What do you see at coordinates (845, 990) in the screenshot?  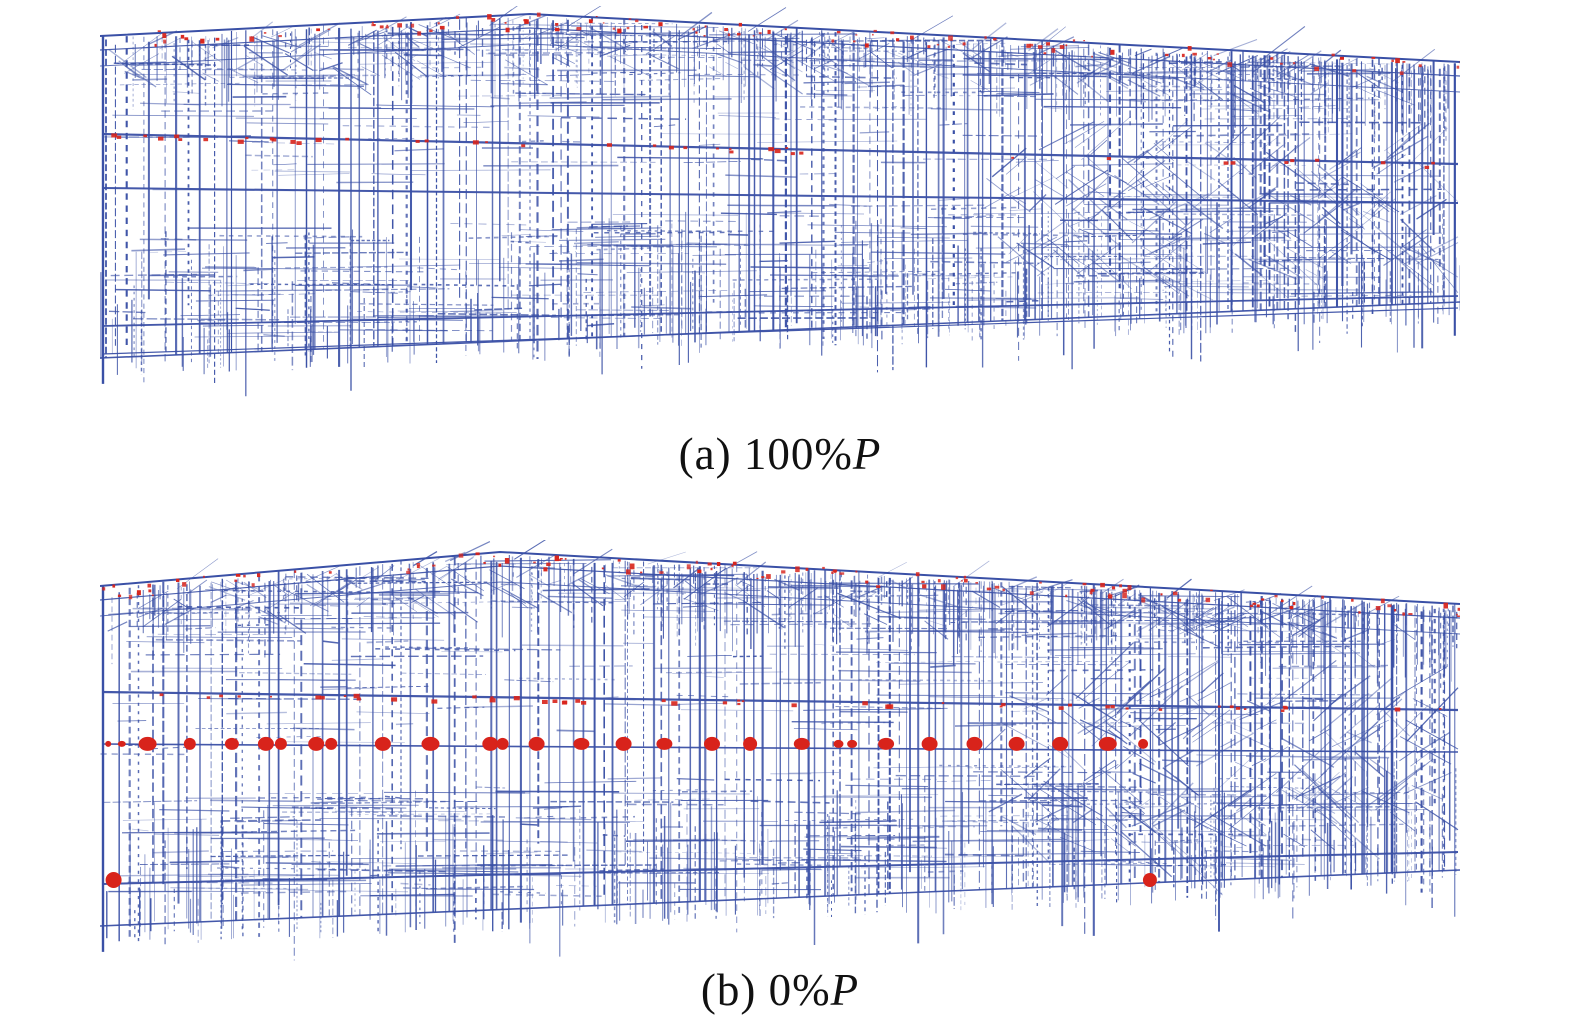 I see `caption-b-symbol: P` at bounding box center [845, 990].